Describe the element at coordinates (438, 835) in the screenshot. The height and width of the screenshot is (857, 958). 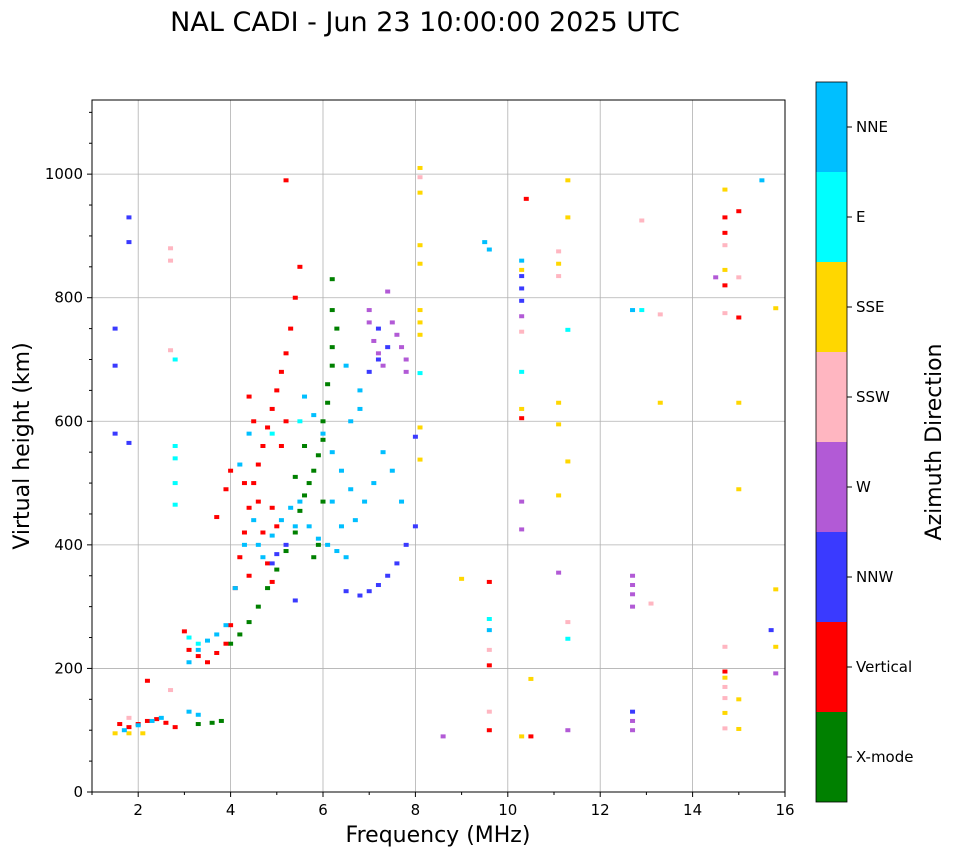
I see `x-axis-label: Frequency (MHz)` at that location.